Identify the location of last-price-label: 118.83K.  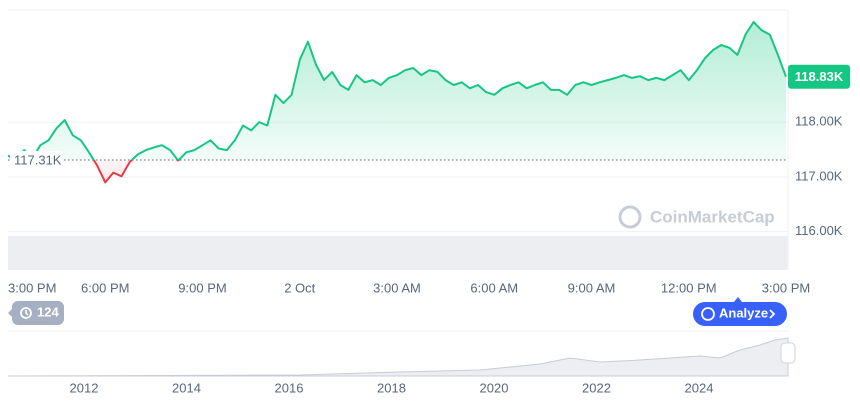
(819, 76).